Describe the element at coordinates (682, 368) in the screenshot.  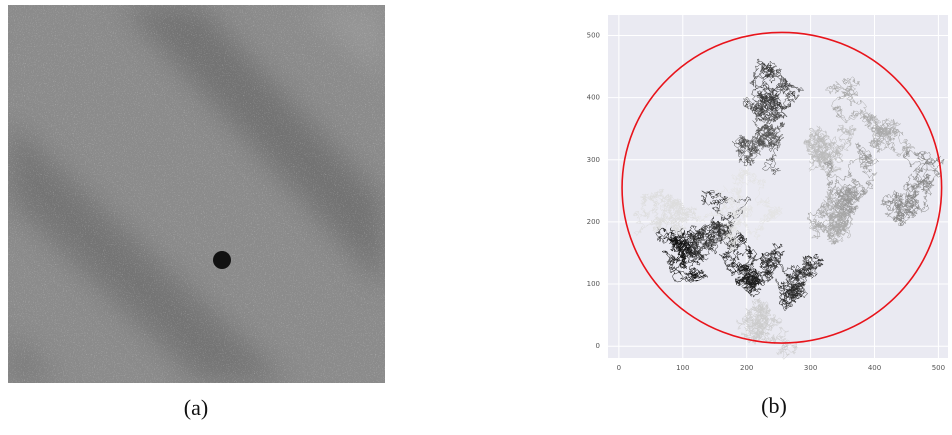
I see `x-tick-label: 100` at that location.